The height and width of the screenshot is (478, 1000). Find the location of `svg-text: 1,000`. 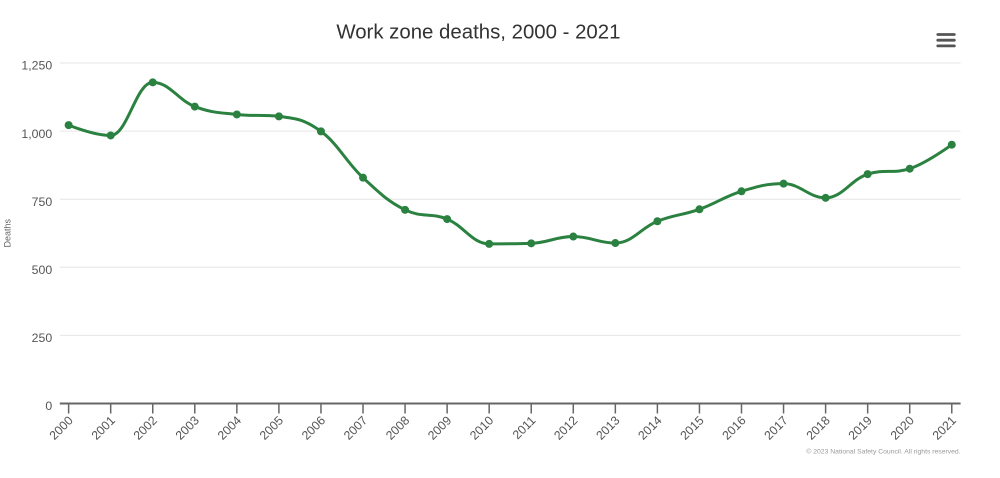

svg-text: 1,000 is located at coordinates (36, 134).